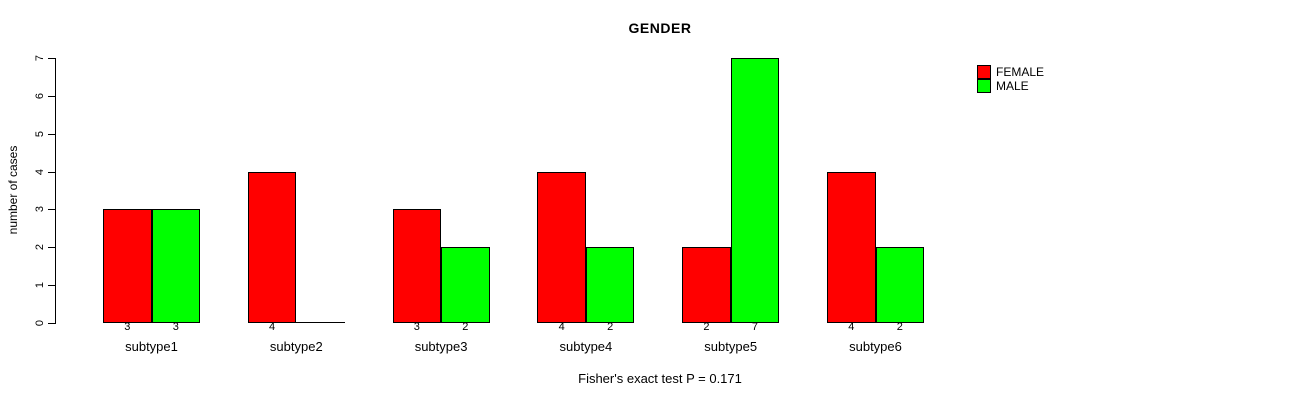 The width and height of the screenshot is (1290, 400). I want to click on legend-swatch-male, so click(984, 86).